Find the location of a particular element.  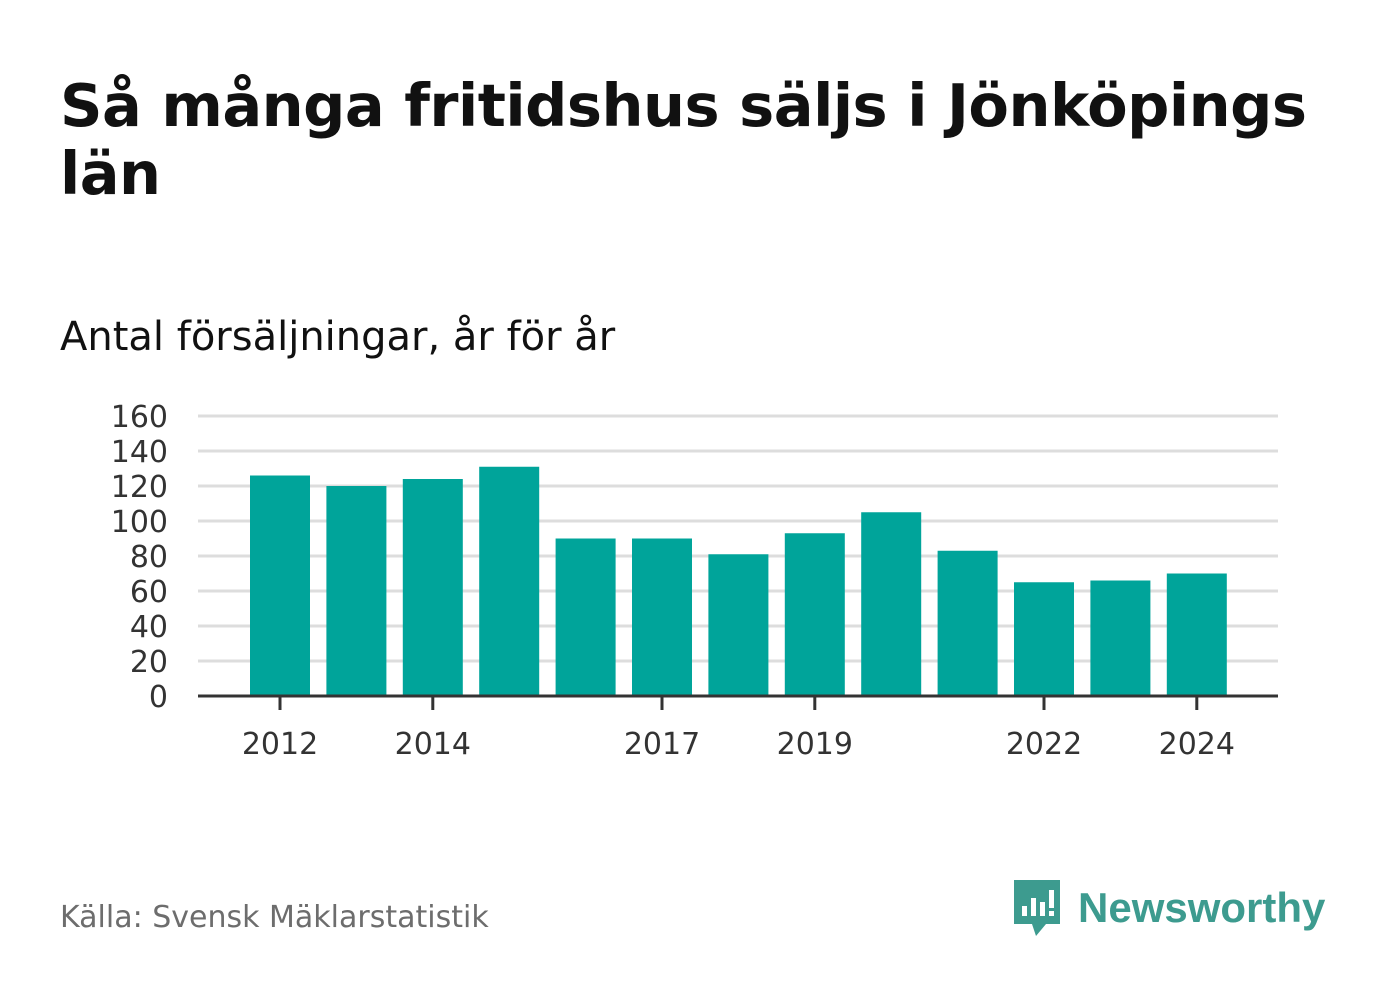

source-note: Källa: Svensk Mäklarstatistik is located at coordinates (274, 917).